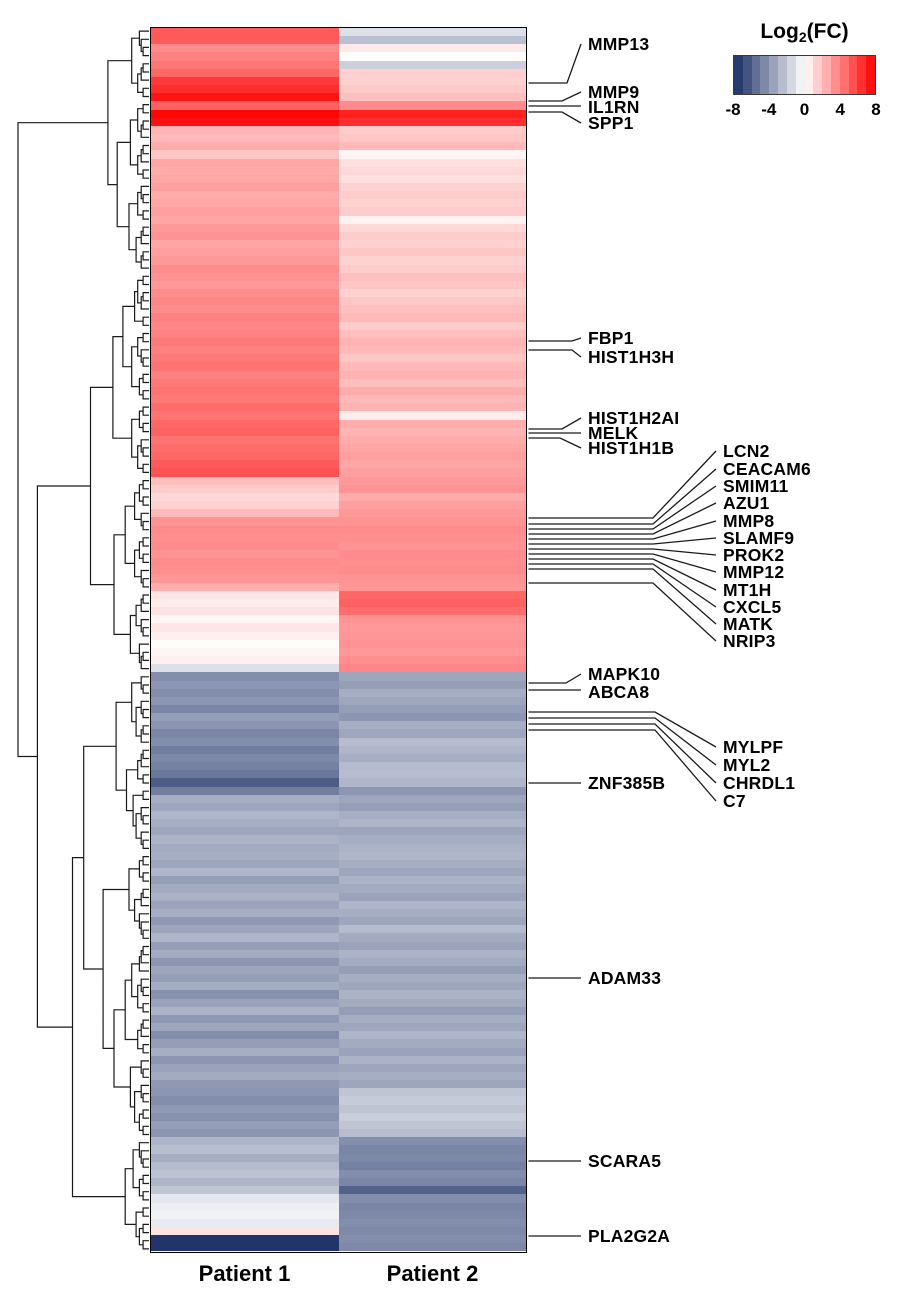  What do you see at coordinates (749, 521) in the screenshot?
I see `gene-label-mmp8: MMP8` at bounding box center [749, 521].